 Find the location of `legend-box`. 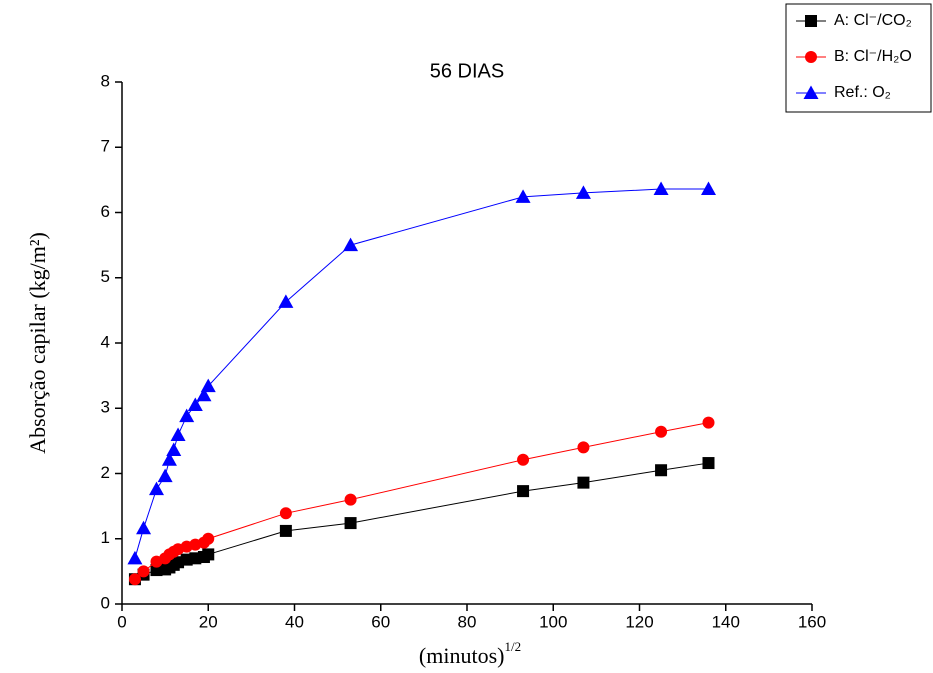

legend-box is located at coordinates (858, 58).